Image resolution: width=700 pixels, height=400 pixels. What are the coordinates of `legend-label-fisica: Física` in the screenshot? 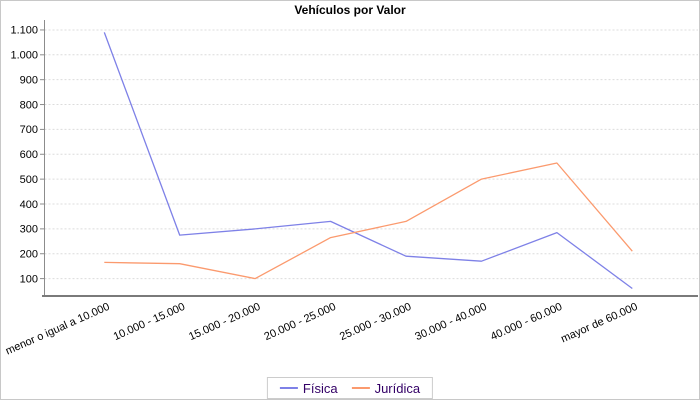 It's located at (320, 388).